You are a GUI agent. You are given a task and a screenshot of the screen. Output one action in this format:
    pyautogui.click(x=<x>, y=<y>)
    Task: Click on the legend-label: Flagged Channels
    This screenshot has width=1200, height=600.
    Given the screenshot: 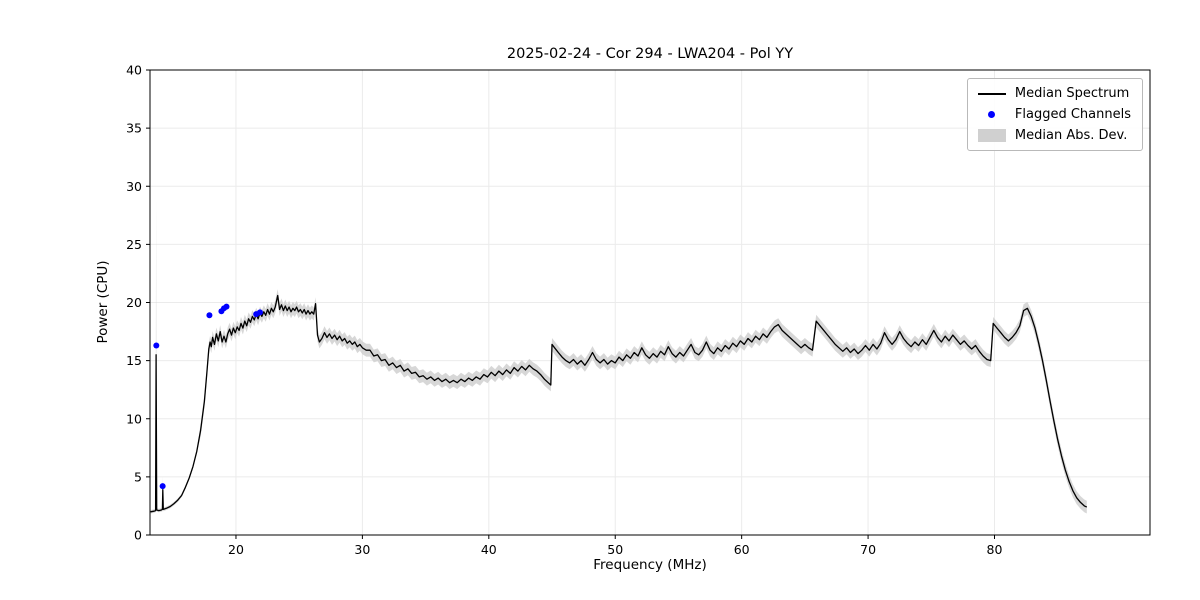 What is the action you would take?
    pyautogui.click(x=1072, y=114)
    